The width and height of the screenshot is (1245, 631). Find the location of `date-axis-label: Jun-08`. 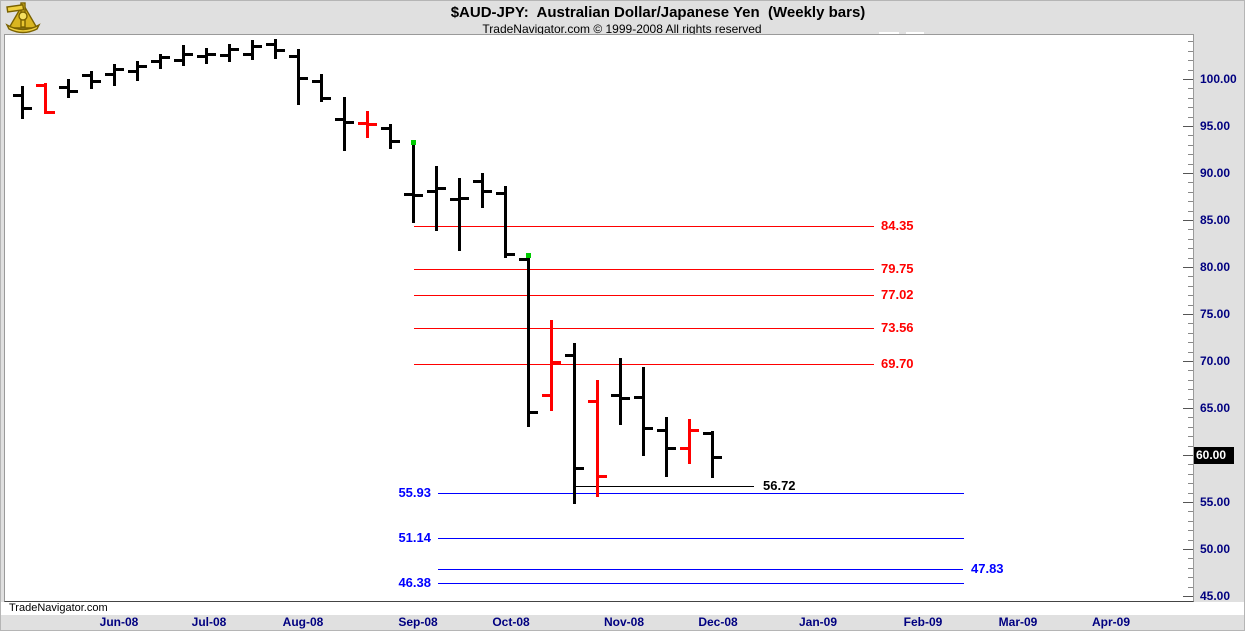

date-axis-label: Jun-08 is located at coordinates (119, 622).